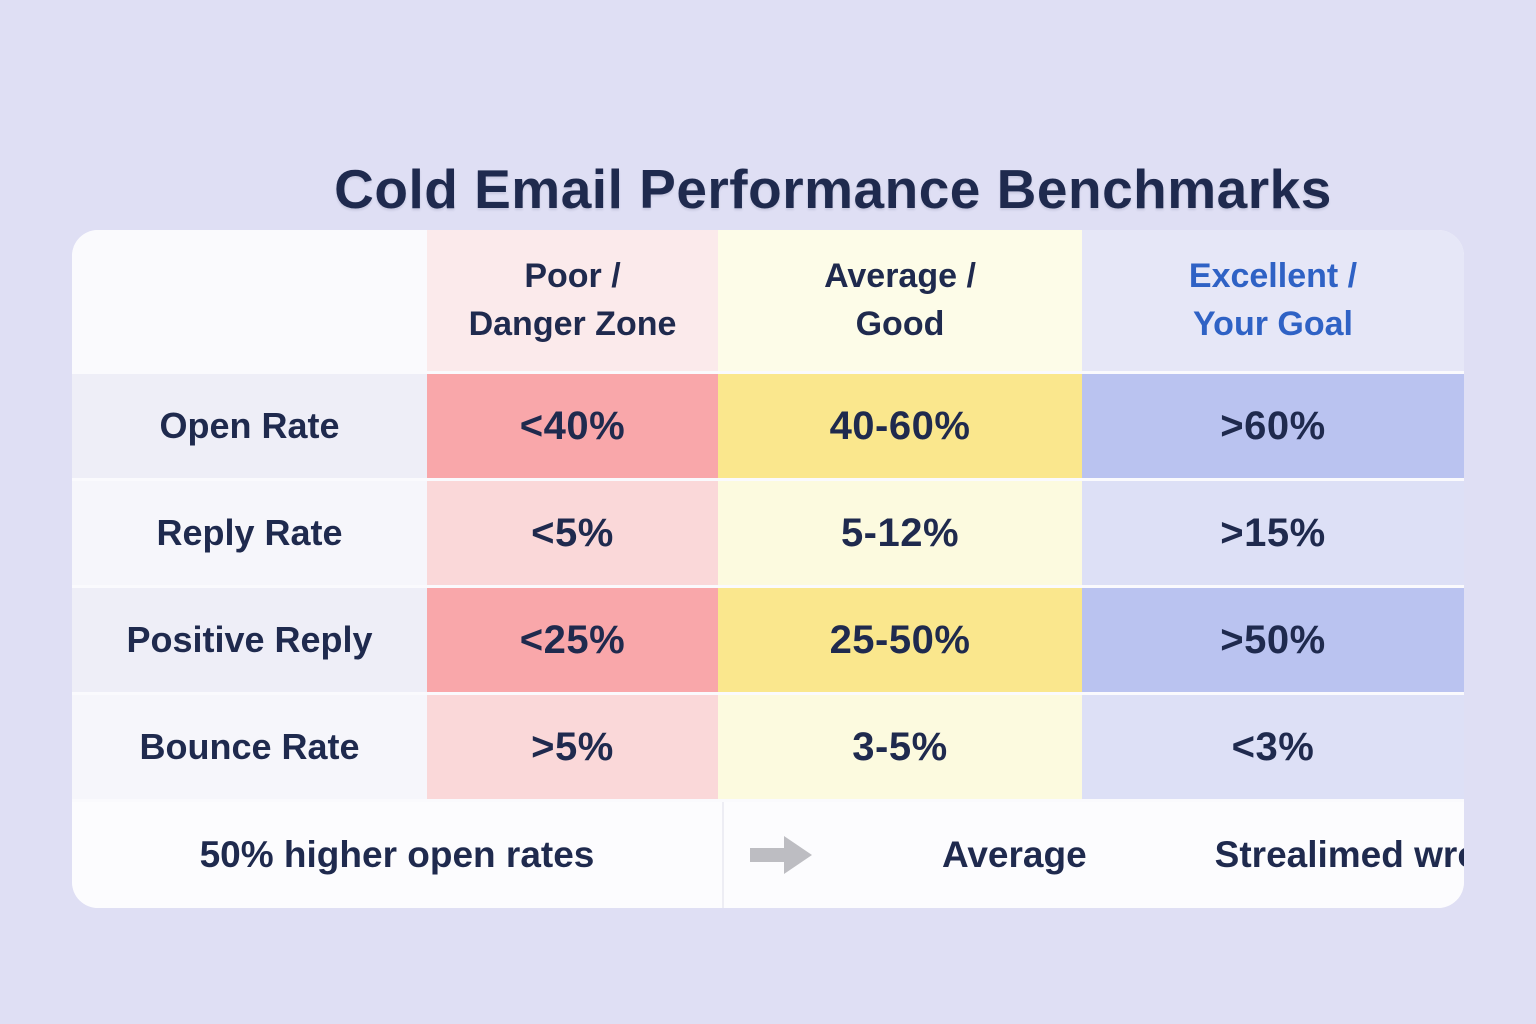  What do you see at coordinates (249, 300) in the screenshot?
I see `header-cell-blank` at bounding box center [249, 300].